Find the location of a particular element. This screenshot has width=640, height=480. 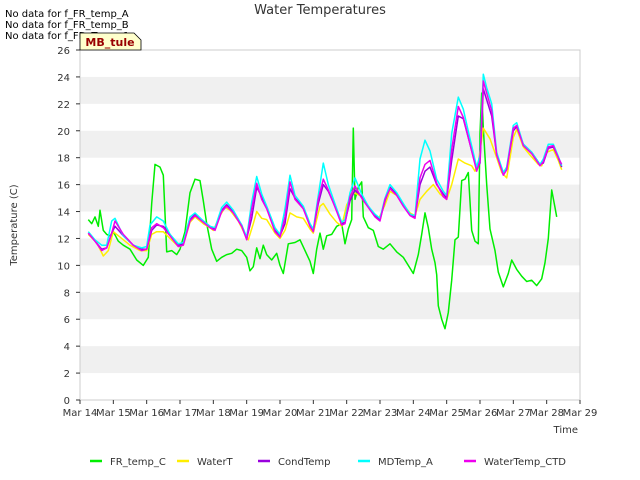

site-annotation: MB_tule is located at coordinates (110, 41).